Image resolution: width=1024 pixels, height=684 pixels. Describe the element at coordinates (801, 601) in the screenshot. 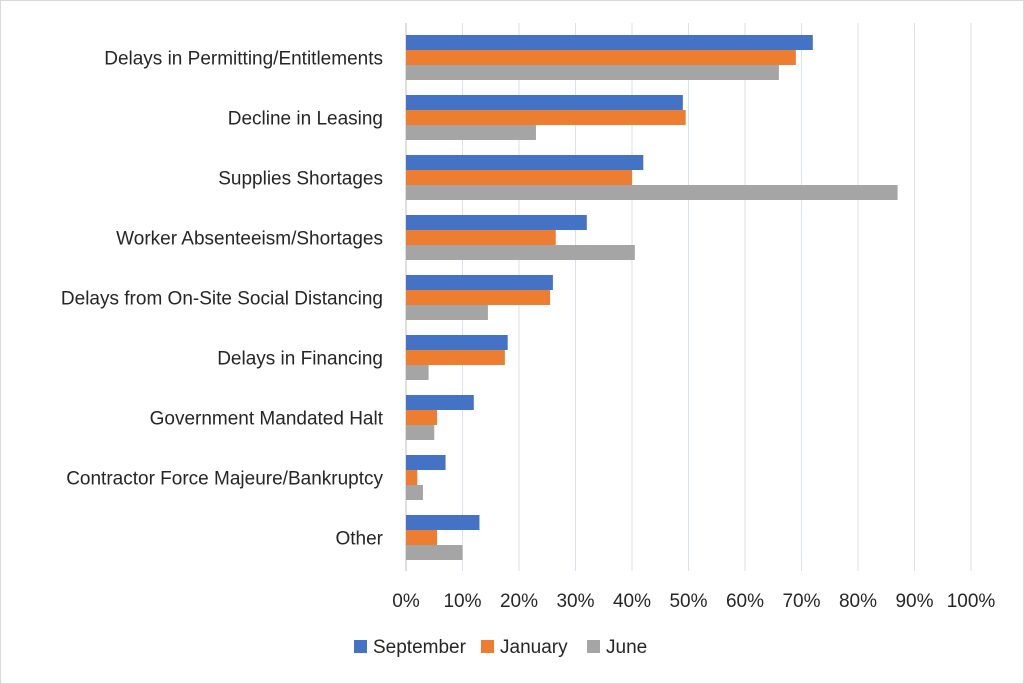

I see `x-tick-label: 70%` at that location.